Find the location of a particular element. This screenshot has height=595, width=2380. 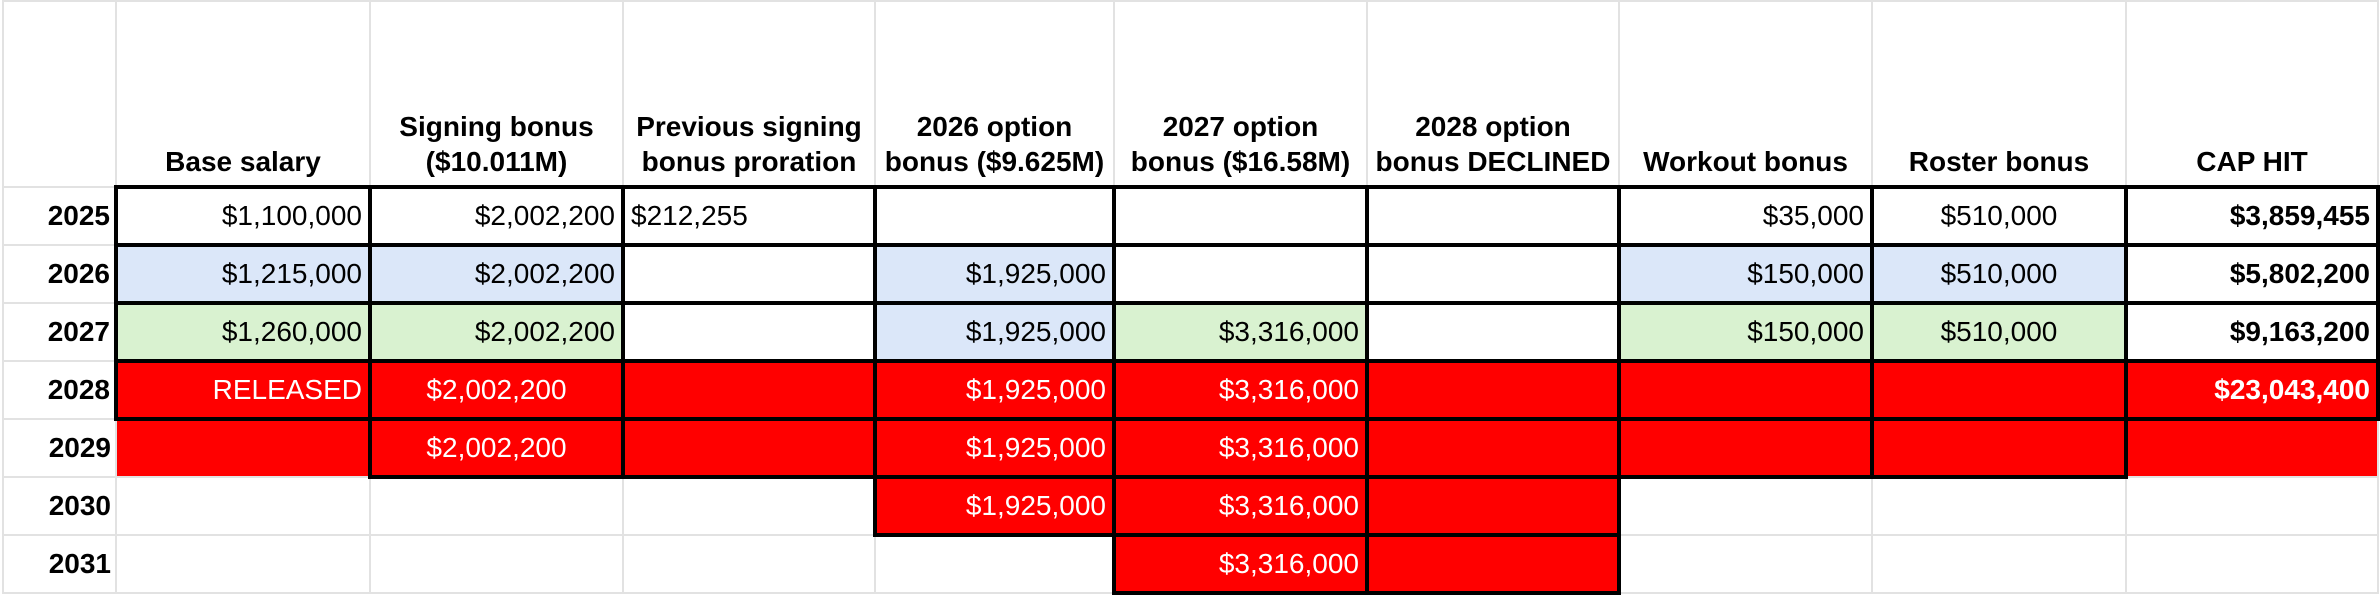

row-year: 2029 is located at coordinates (59, 448).